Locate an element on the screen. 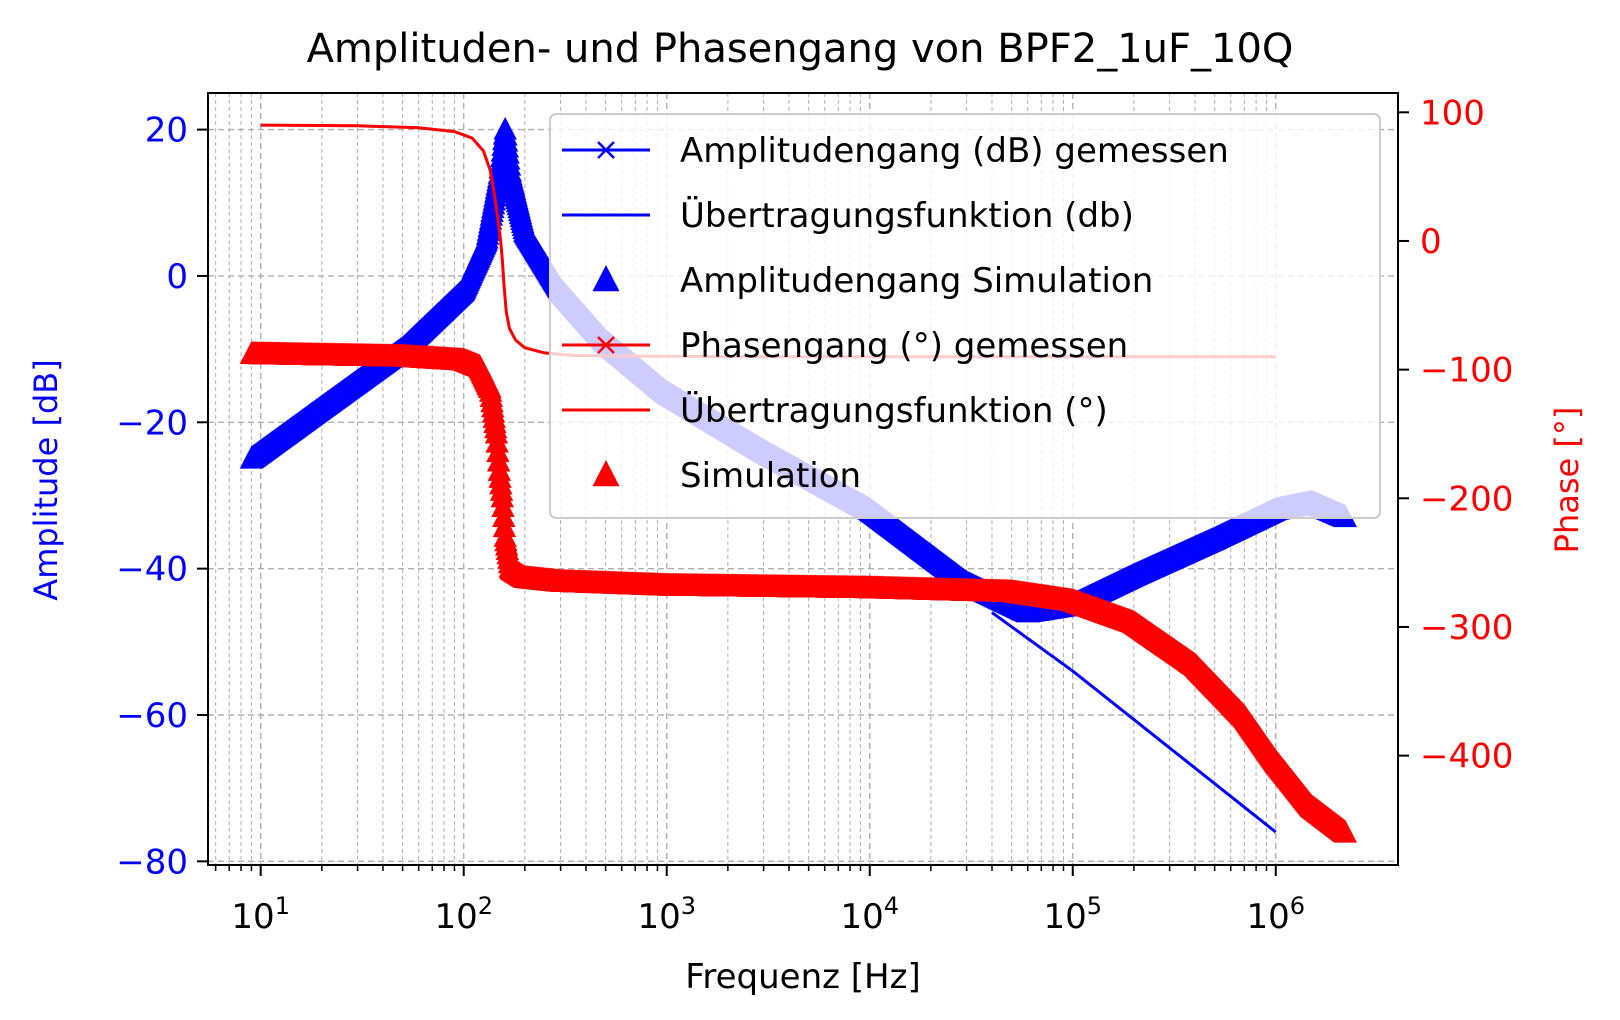 The image size is (1620, 1020). y-right-tick-label: −200 is located at coordinates (1466, 499).